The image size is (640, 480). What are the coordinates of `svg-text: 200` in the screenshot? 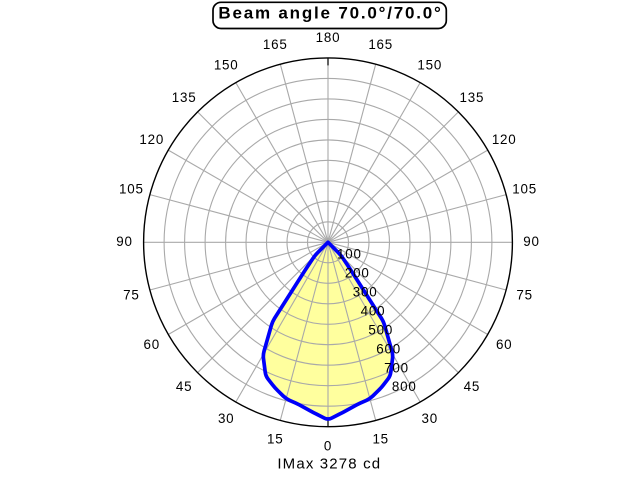 It's located at (357, 273).